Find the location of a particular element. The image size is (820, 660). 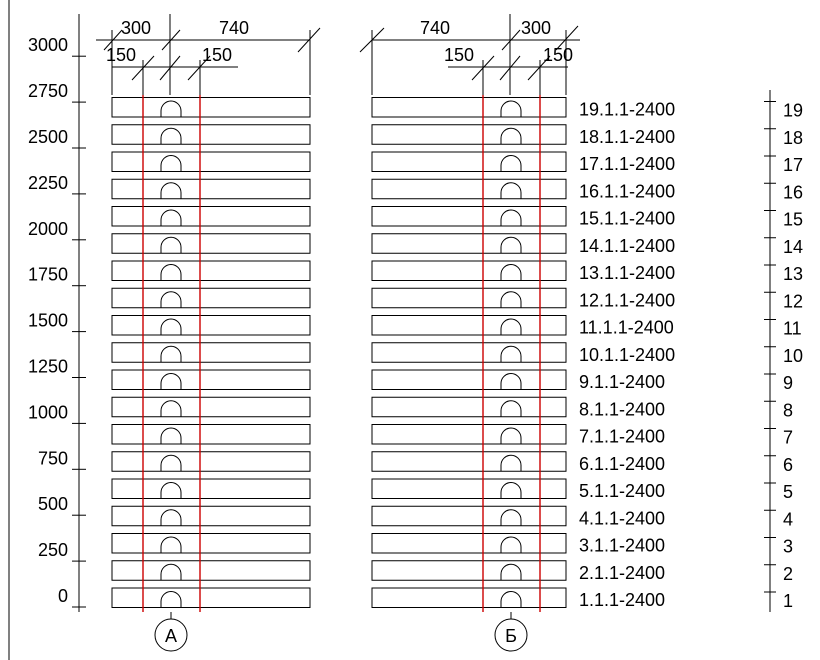

row-number: 18 is located at coordinates (793, 138).